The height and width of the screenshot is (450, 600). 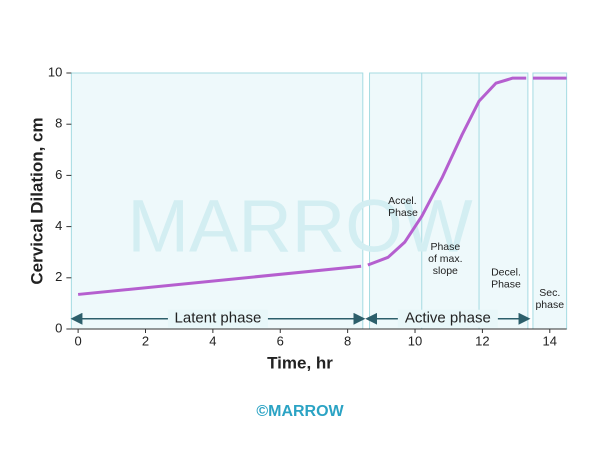 I want to click on watermark: MARROW, so click(x=299, y=226).